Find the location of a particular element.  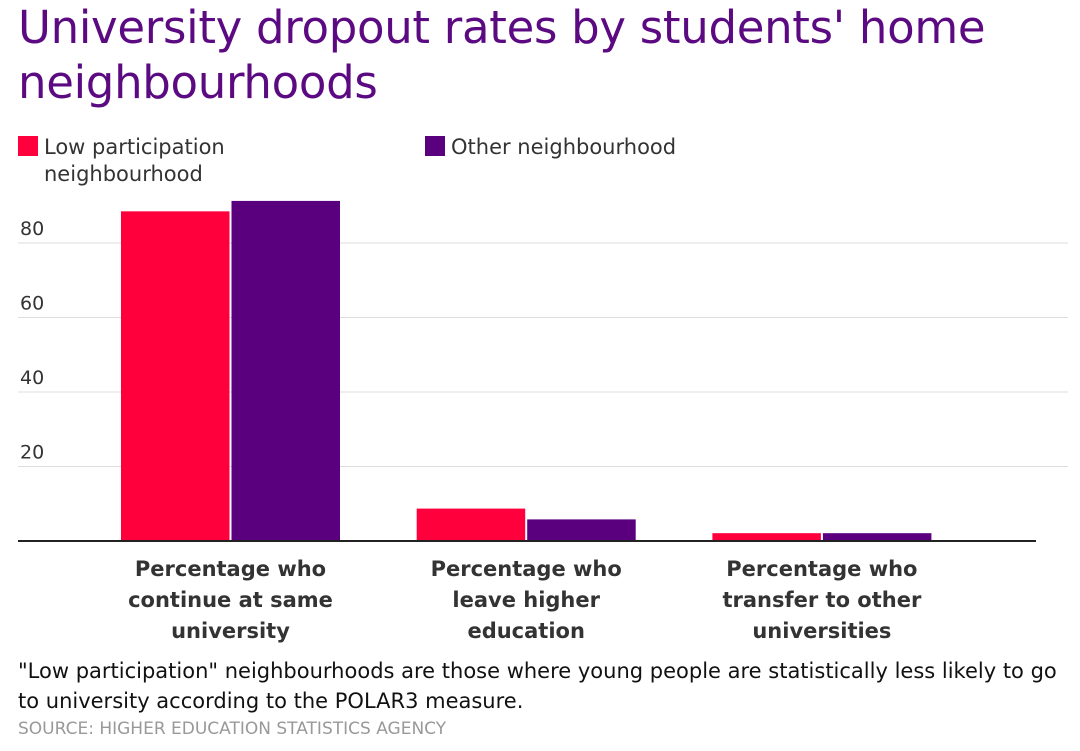

y-tick-label-60: 60 is located at coordinates (32, 304).